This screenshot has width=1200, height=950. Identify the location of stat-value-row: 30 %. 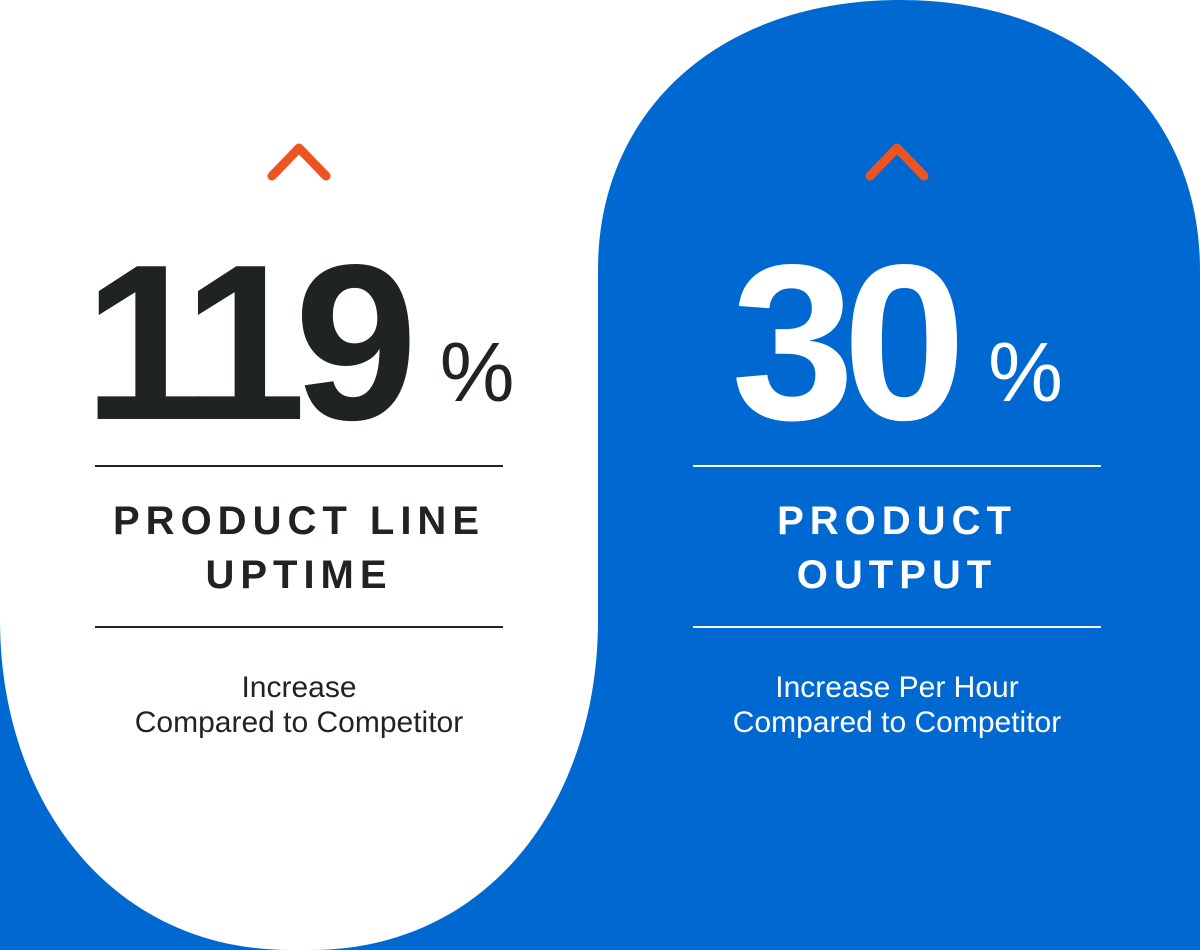
(897, 343).